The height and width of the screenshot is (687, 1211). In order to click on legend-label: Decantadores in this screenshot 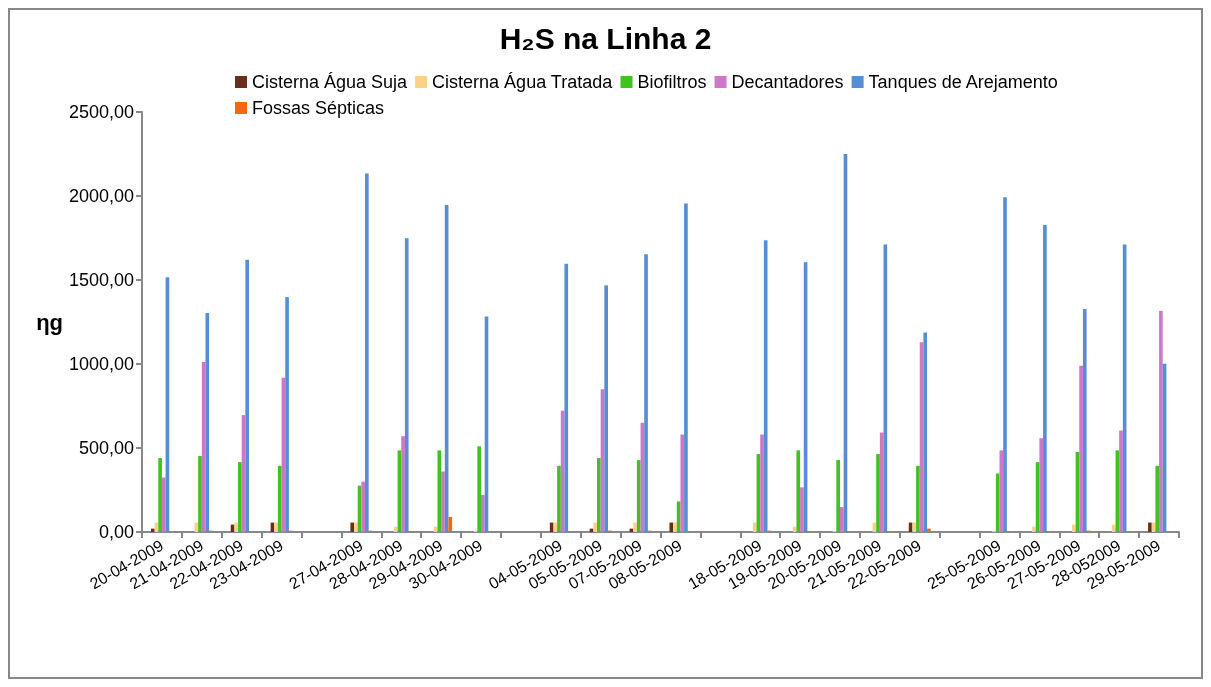, I will do `click(787, 82)`.